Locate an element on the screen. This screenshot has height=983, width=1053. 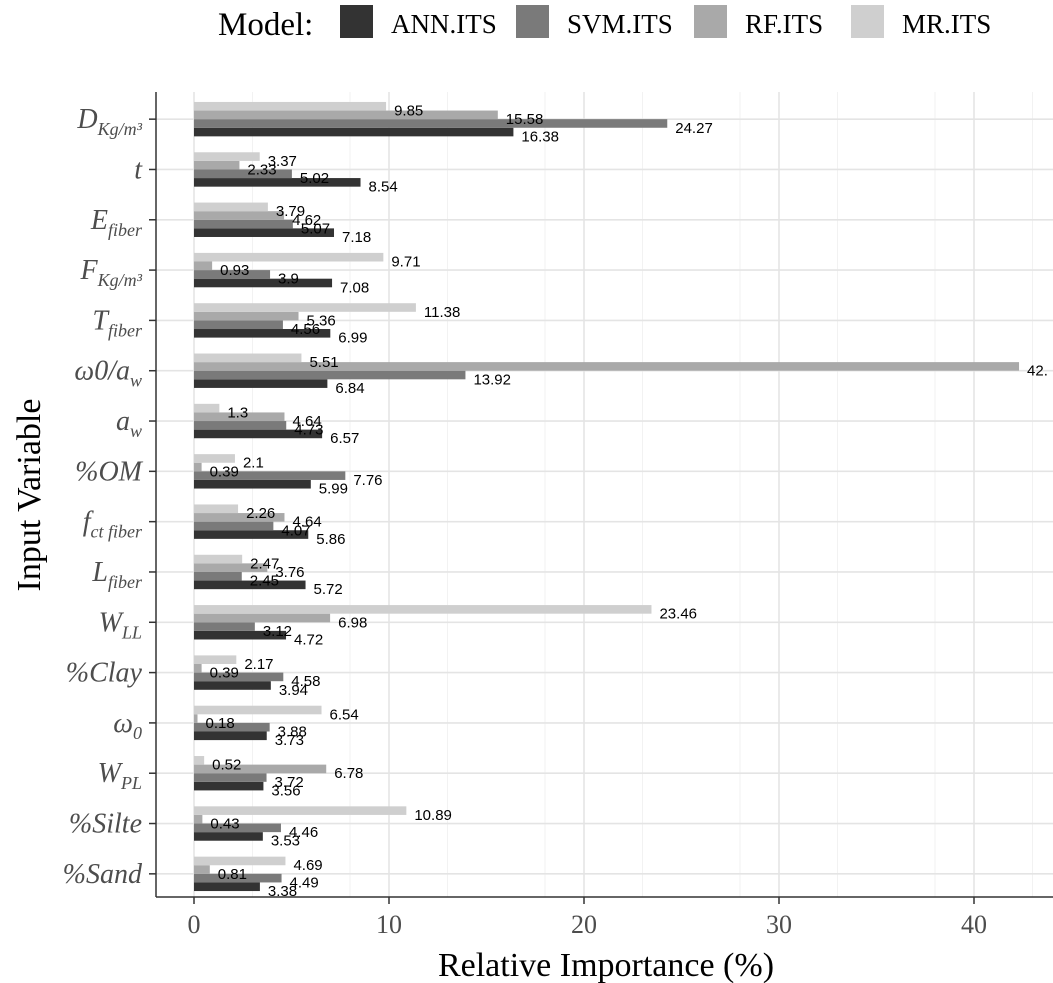
data-label: 3.73 is located at coordinates (289, 740).